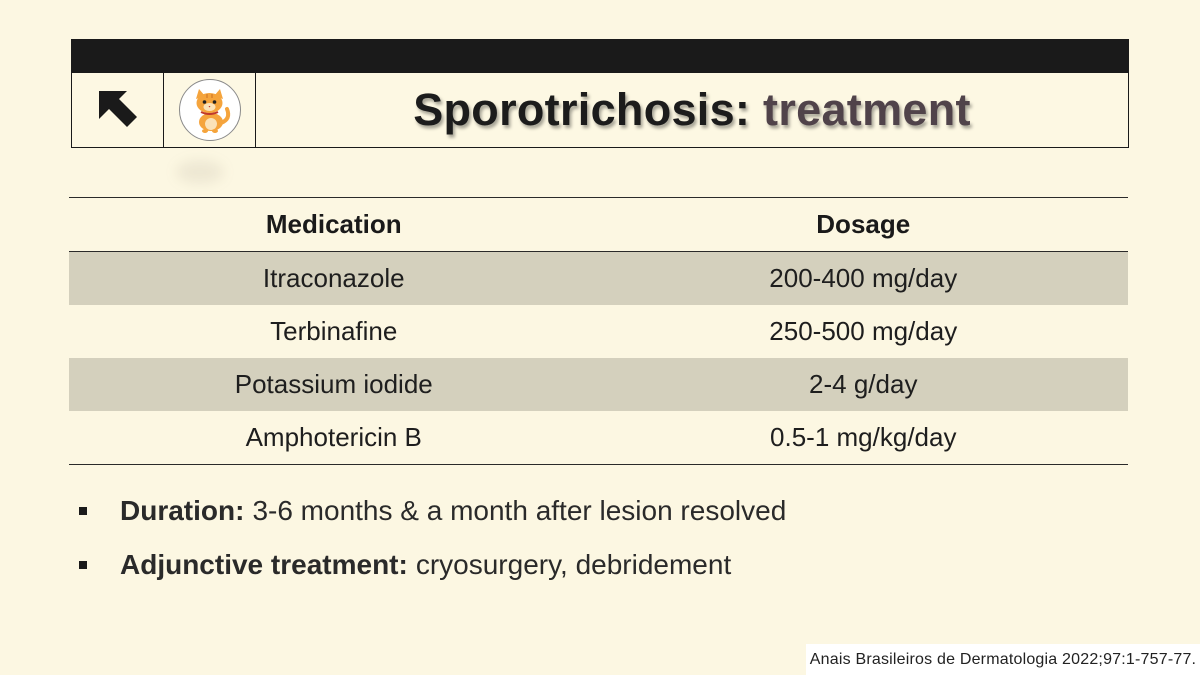  I want to click on column-header-medication: Medication, so click(334, 224).